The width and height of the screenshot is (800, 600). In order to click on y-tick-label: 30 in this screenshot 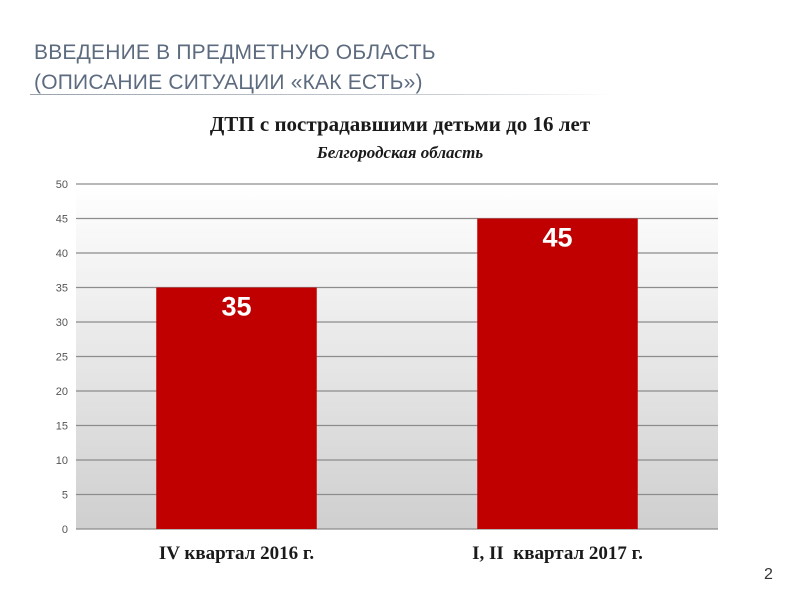, I will do `click(62, 323)`.